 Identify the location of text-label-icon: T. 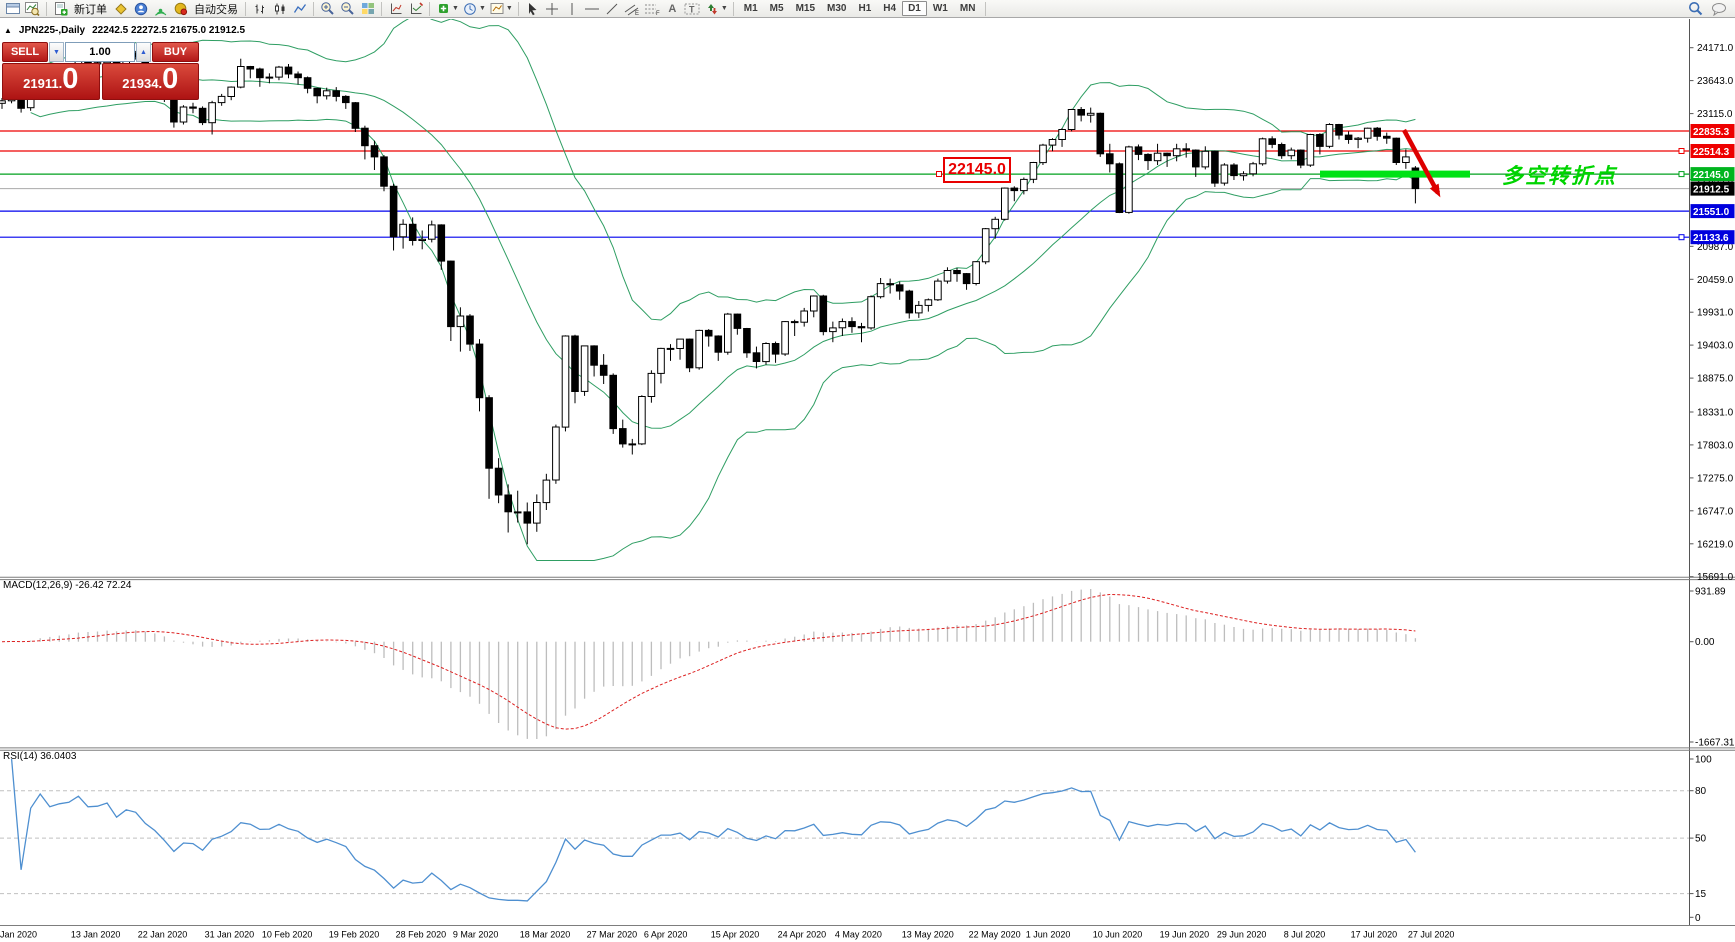
(692, 9).